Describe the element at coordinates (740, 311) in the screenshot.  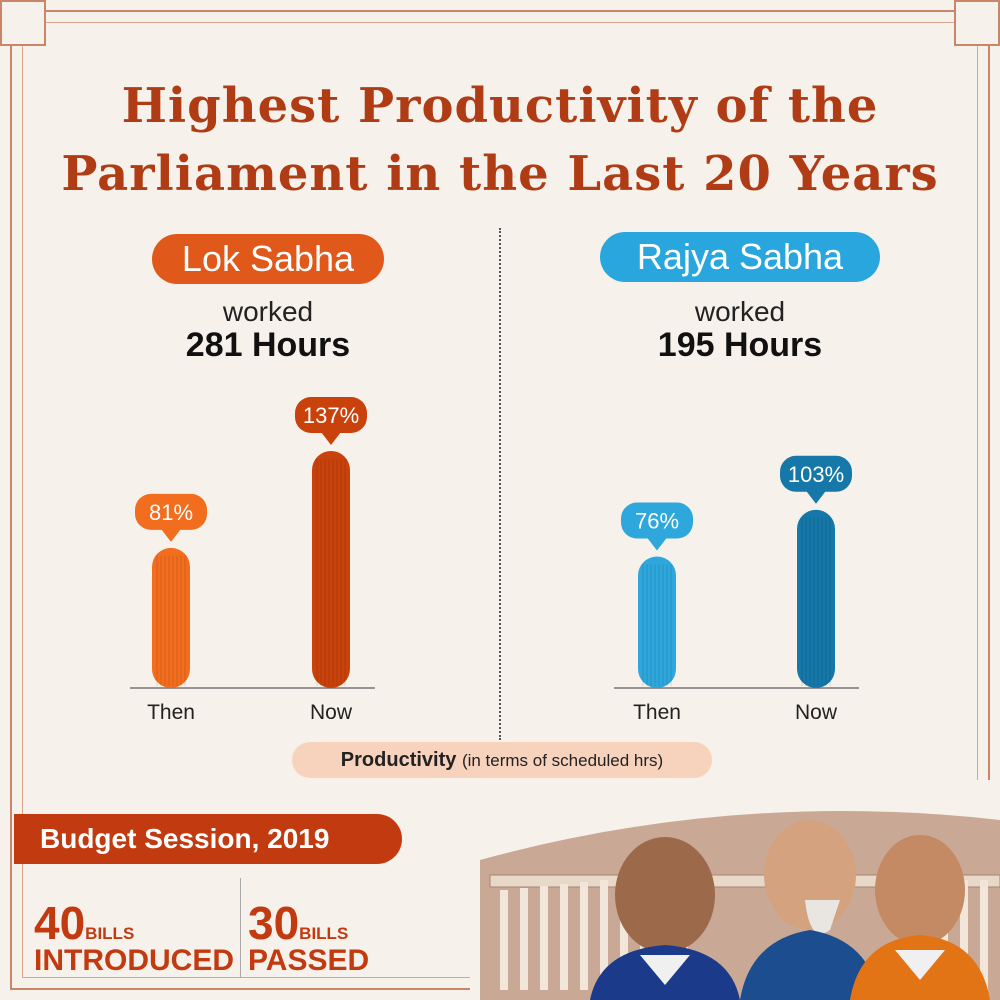
I see `rajya-sabha-worked-label: worked` at that location.